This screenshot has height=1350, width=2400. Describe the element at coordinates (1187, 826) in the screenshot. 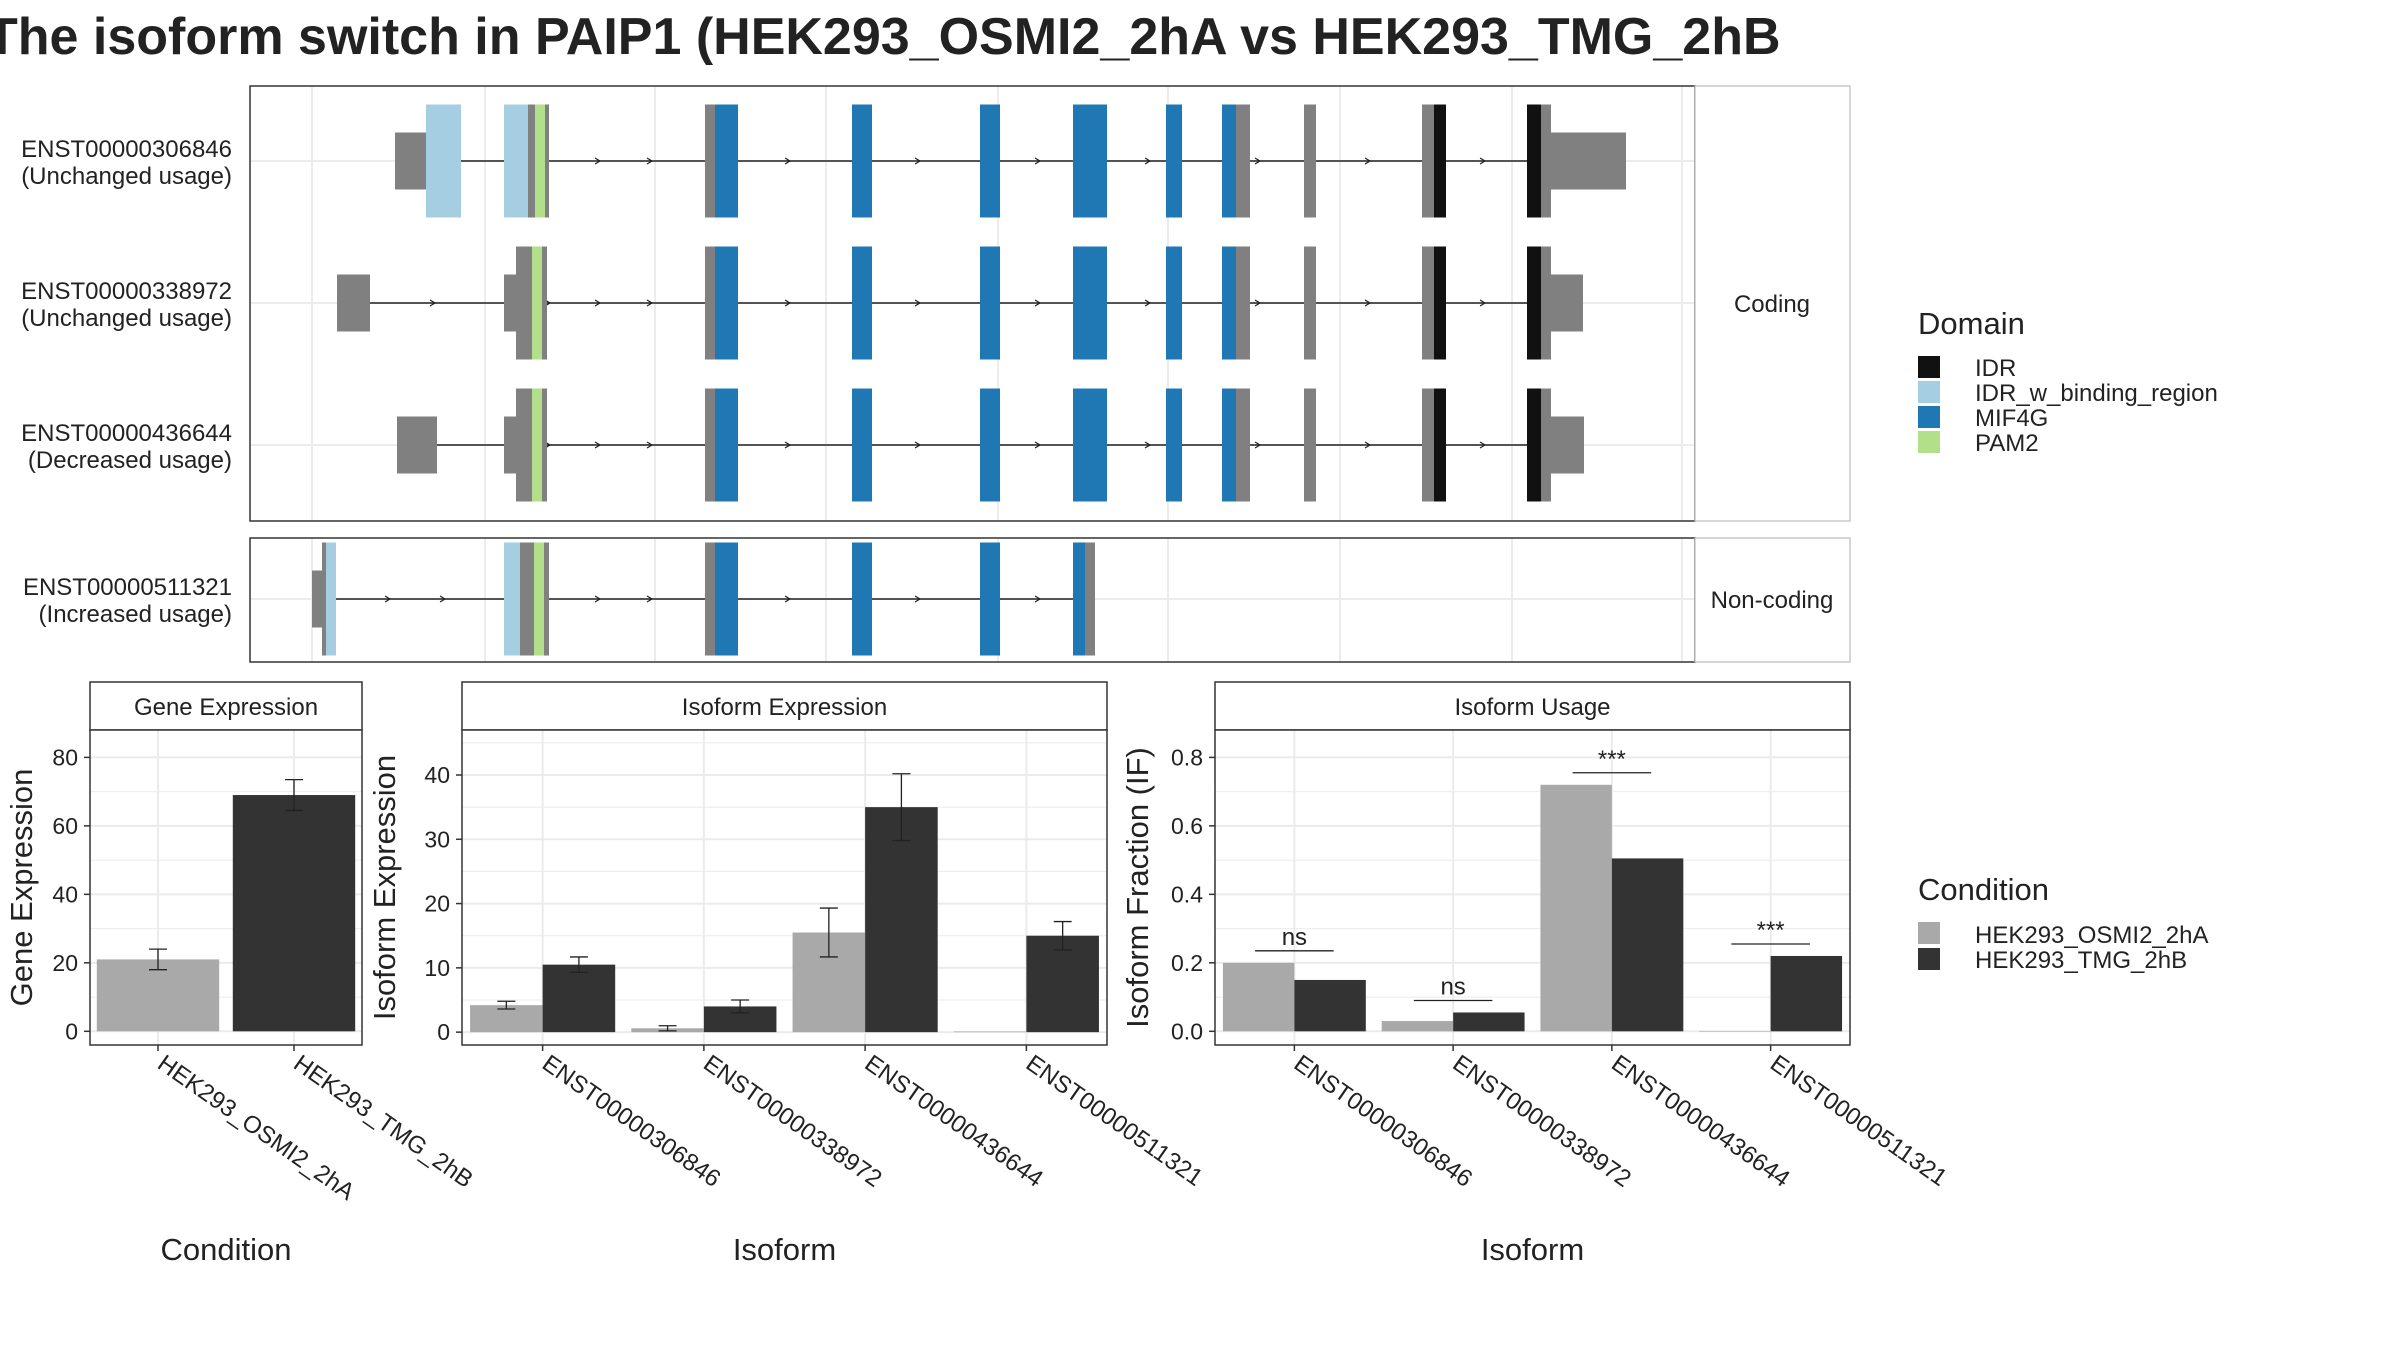

I see `y-tick-label: 0.6` at that location.